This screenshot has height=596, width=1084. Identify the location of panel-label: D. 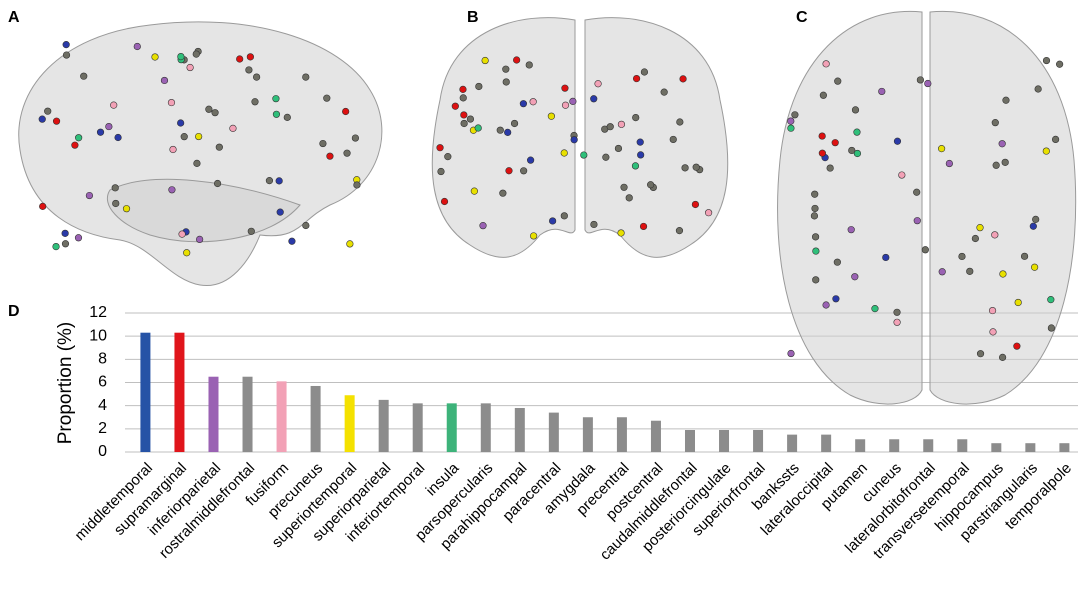
(14, 311).